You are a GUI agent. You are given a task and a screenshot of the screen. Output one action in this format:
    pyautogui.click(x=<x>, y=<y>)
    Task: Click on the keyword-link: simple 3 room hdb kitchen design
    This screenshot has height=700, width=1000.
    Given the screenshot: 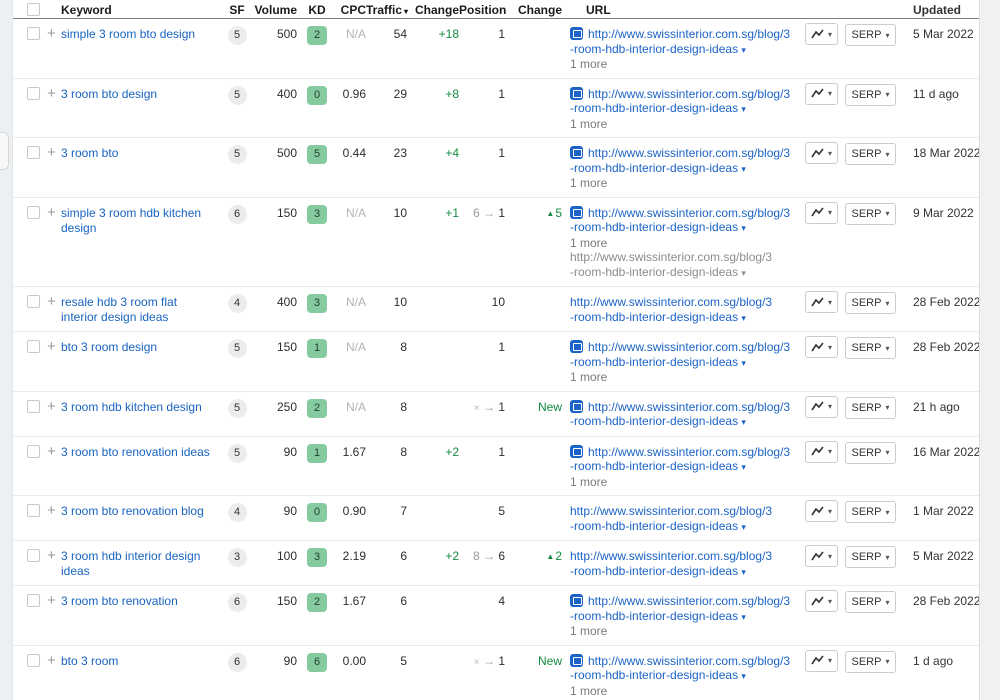 What is the action you would take?
    pyautogui.click(x=131, y=220)
    